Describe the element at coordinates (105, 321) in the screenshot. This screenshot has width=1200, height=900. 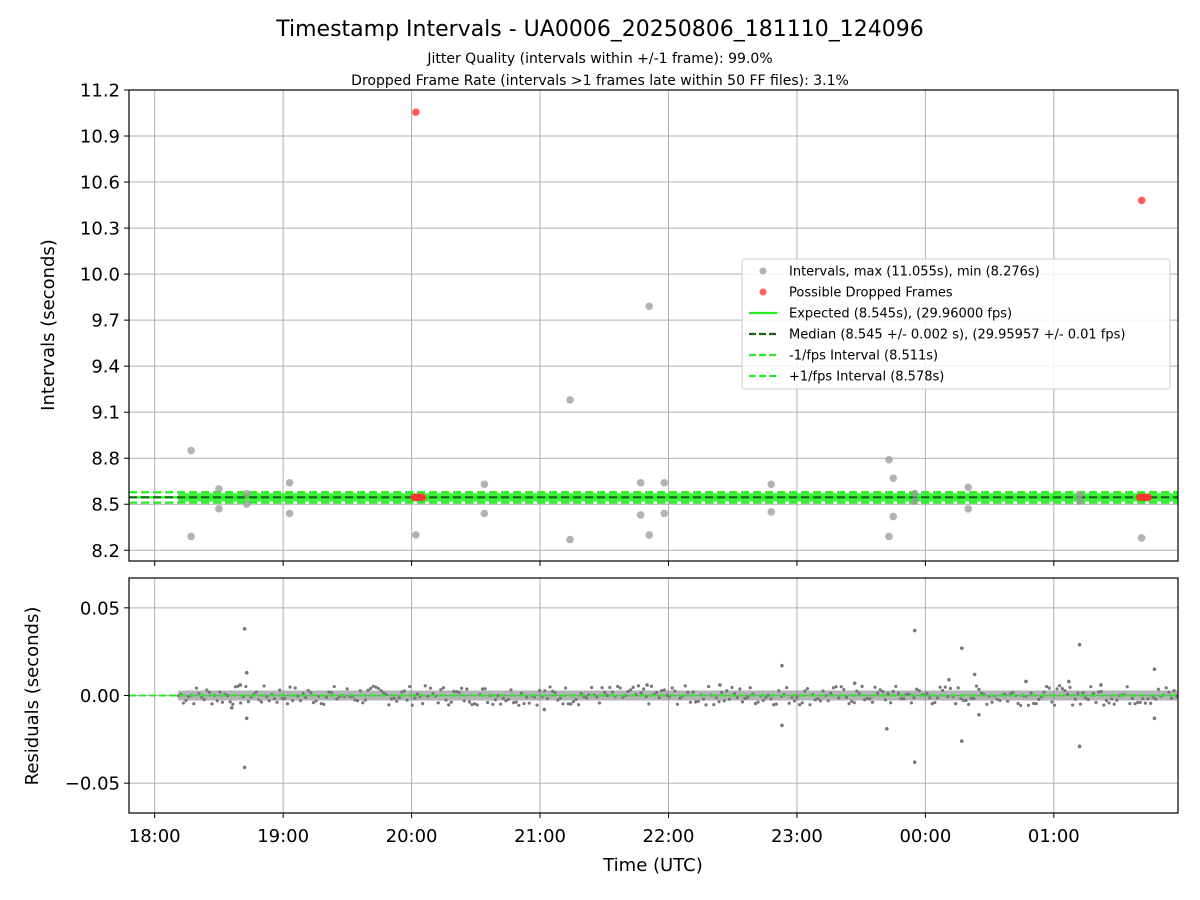
I see `intervals-y-tick-label-5: 9.7` at that location.